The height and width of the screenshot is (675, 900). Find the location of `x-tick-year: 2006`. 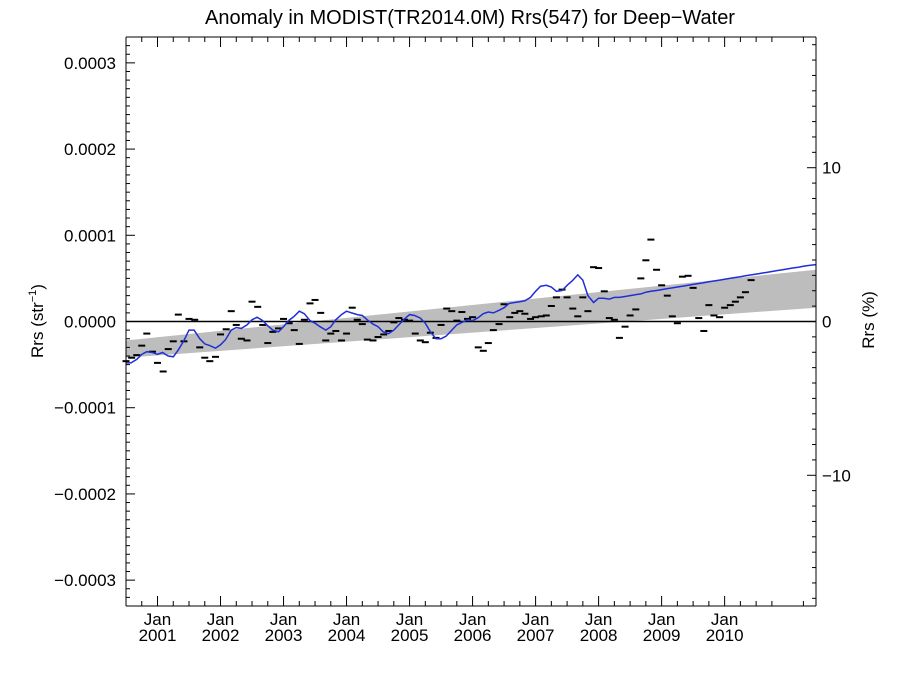

x-tick-year: 2006 is located at coordinates (473, 635).